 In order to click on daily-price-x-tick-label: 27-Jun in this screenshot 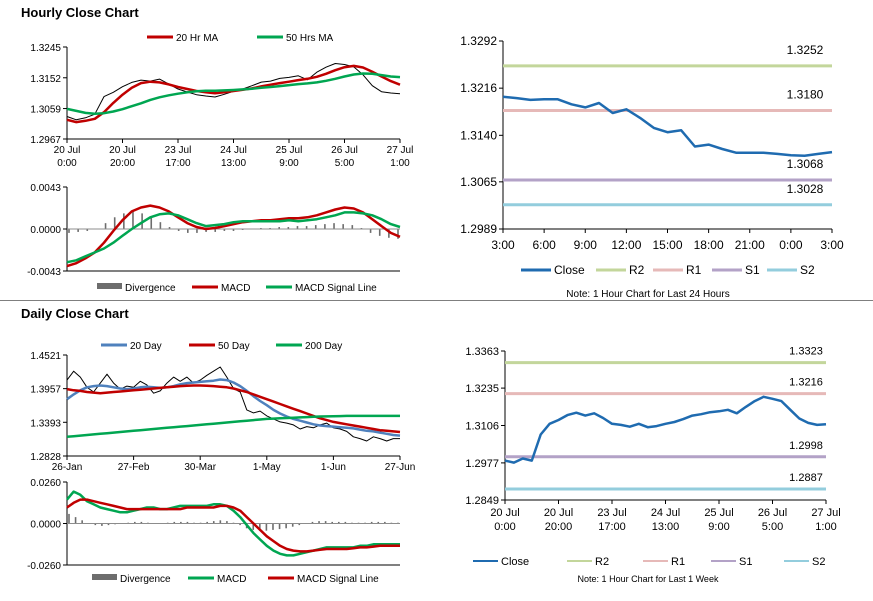, I will do `click(400, 467)`.